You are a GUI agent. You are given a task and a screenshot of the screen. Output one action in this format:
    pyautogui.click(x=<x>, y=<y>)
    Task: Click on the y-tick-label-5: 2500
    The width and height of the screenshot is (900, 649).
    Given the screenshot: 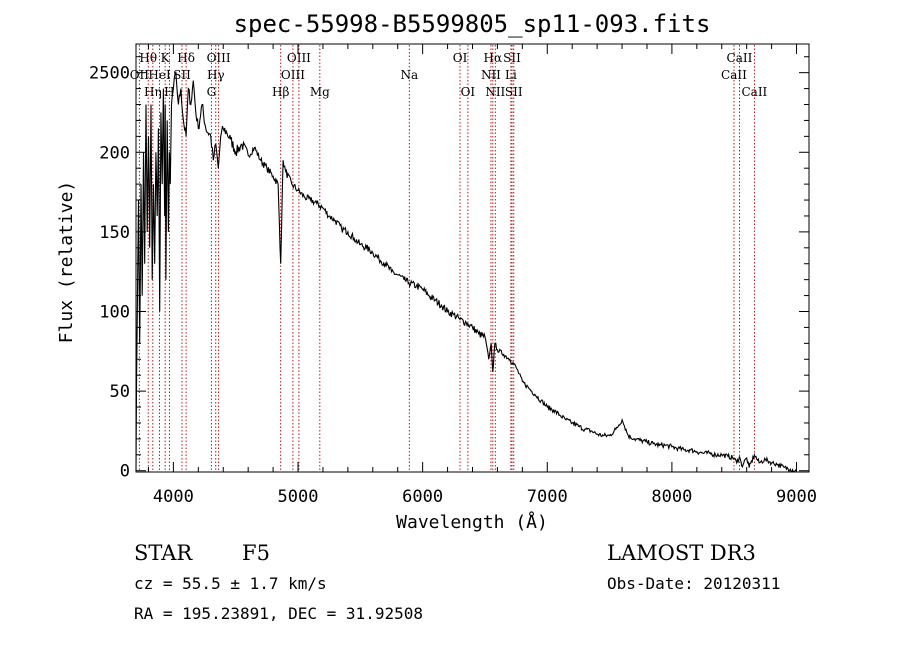 What is the action you would take?
    pyautogui.click(x=109, y=74)
    